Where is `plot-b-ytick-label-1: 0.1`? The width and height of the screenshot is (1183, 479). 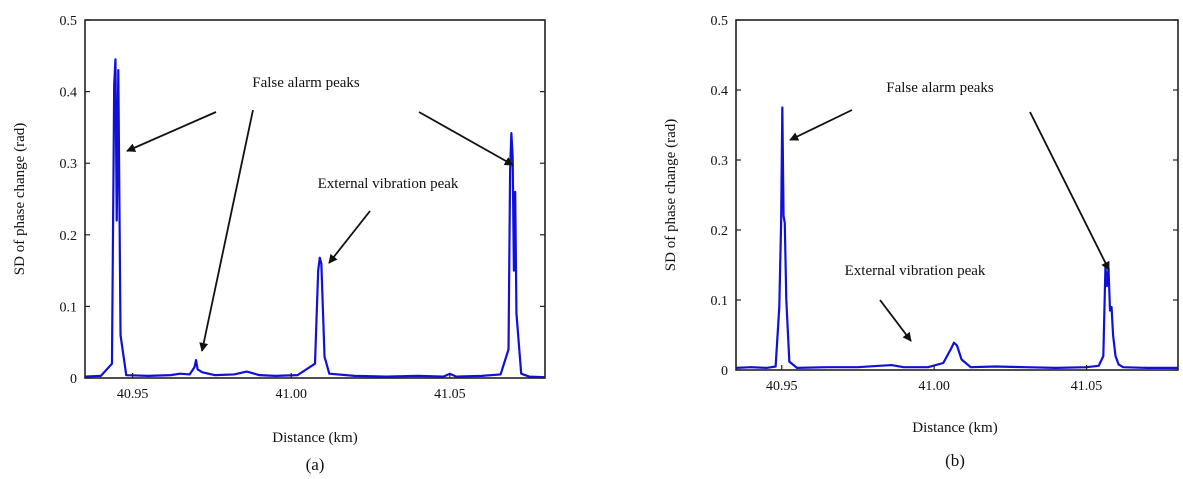 plot-b-ytick-label-1: 0.1 is located at coordinates (720, 301).